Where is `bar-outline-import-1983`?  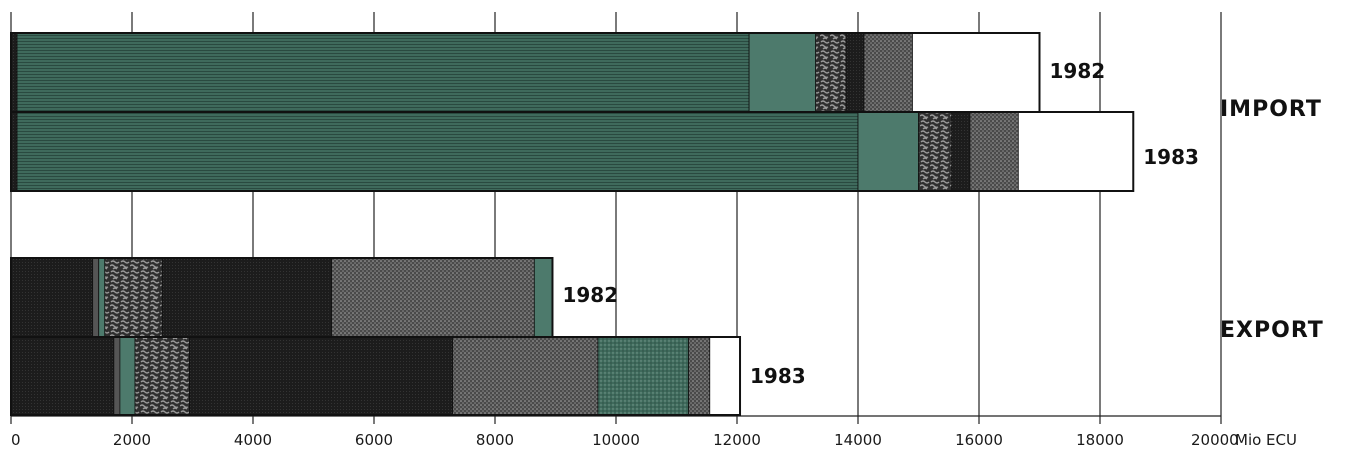
bar-outline-import-1983 is located at coordinates (572, 151).